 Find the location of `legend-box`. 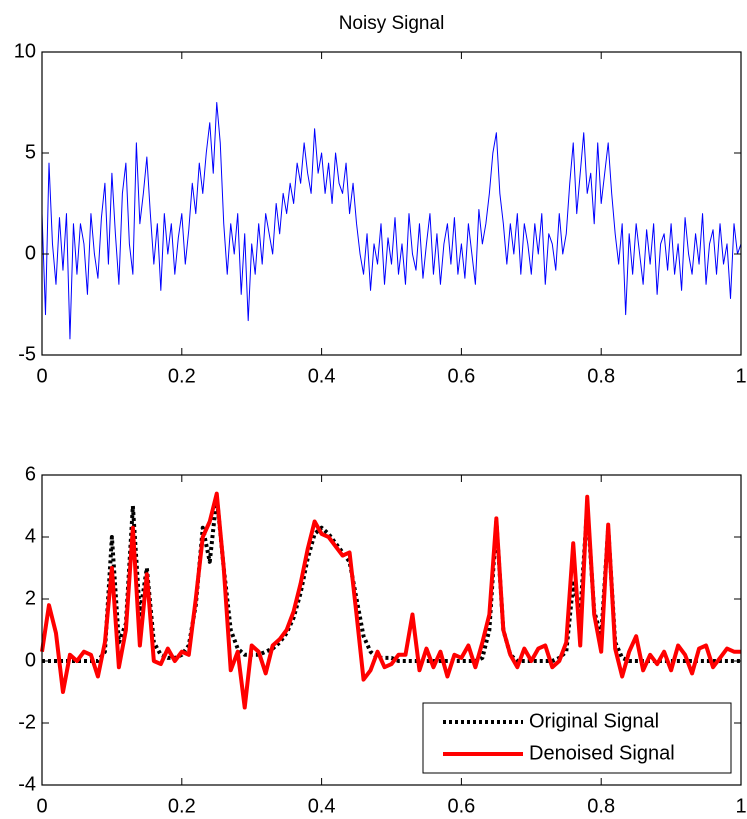

legend-box is located at coordinates (577, 738).